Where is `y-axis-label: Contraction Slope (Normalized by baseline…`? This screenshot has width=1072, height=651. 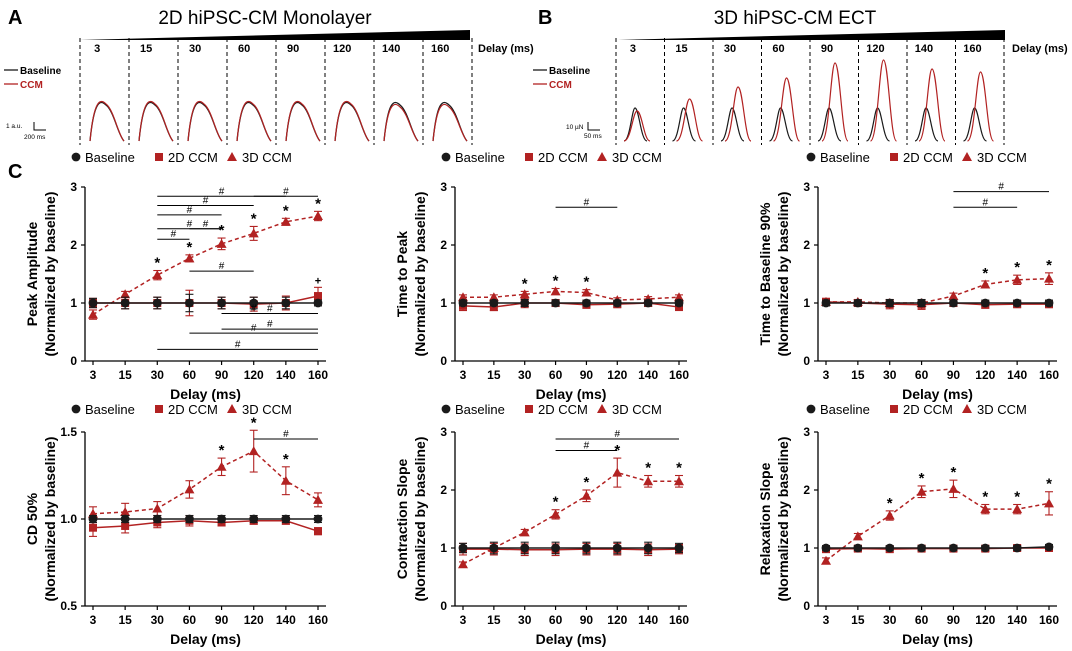 y-axis-label: Contraction Slope (Normalized by baseline… is located at coordinates (411, 519).